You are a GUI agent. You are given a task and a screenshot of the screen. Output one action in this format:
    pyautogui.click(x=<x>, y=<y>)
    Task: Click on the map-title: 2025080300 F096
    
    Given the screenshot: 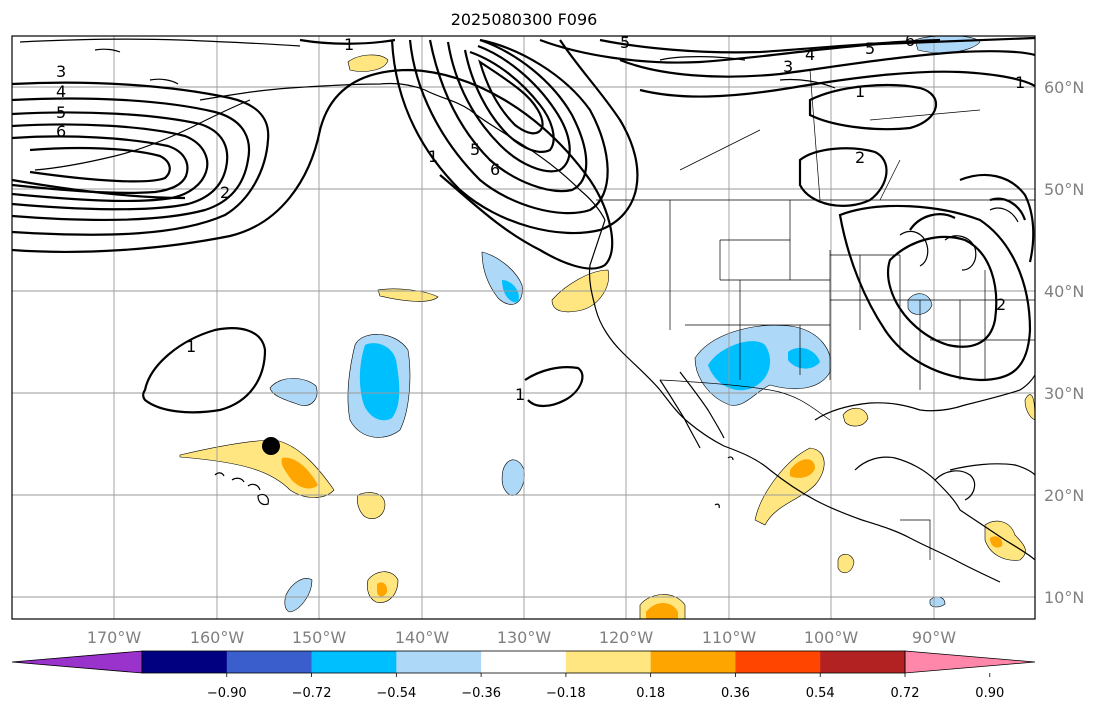 What is the action you would take?
    pyautogui.click(x=524, y=19)
    